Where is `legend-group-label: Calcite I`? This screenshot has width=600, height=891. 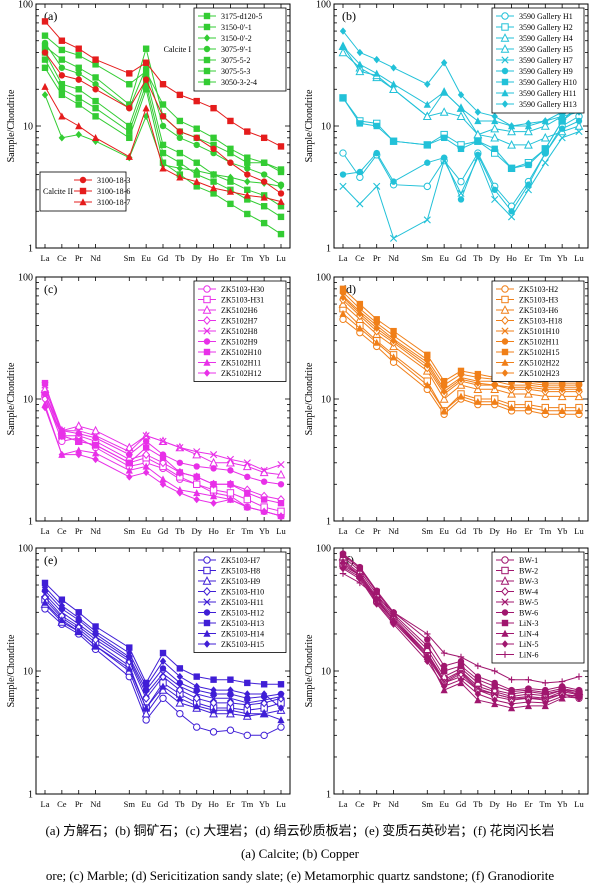 legend-group-label: Calcite I is located at coordinates (178, 49).